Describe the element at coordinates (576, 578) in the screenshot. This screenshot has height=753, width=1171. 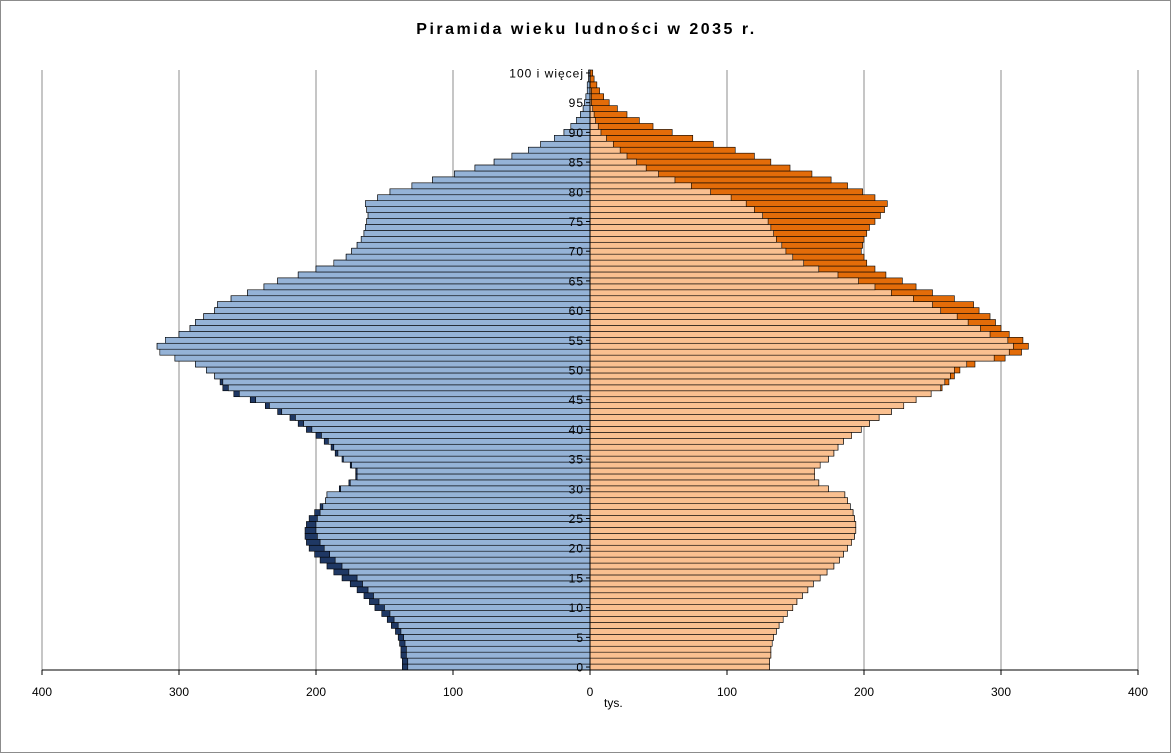
I see `age-label: 15` at that location.